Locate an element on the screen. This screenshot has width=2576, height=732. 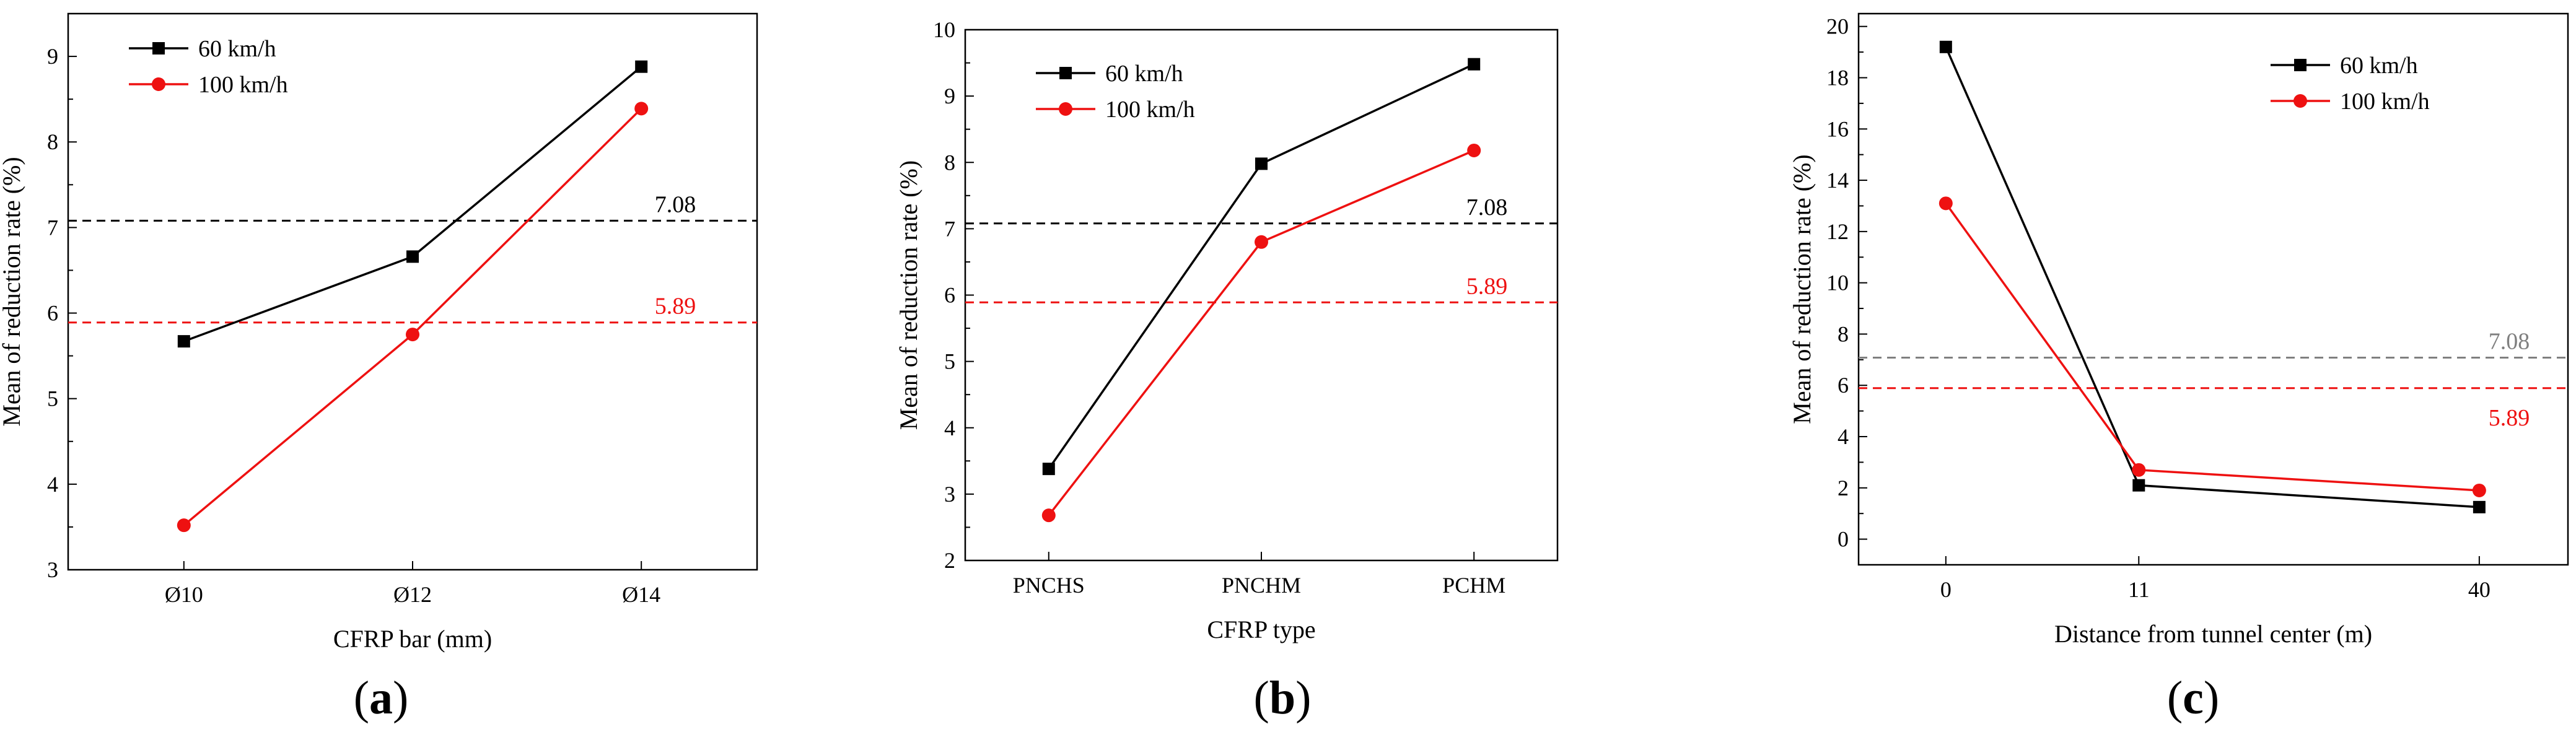
y-tick-label: 18 is located at coordinates (1837, 77).